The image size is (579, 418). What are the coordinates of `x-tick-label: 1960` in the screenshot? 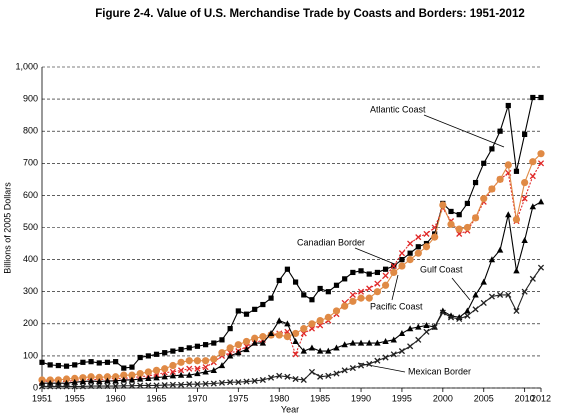 It's located at (116, 398).